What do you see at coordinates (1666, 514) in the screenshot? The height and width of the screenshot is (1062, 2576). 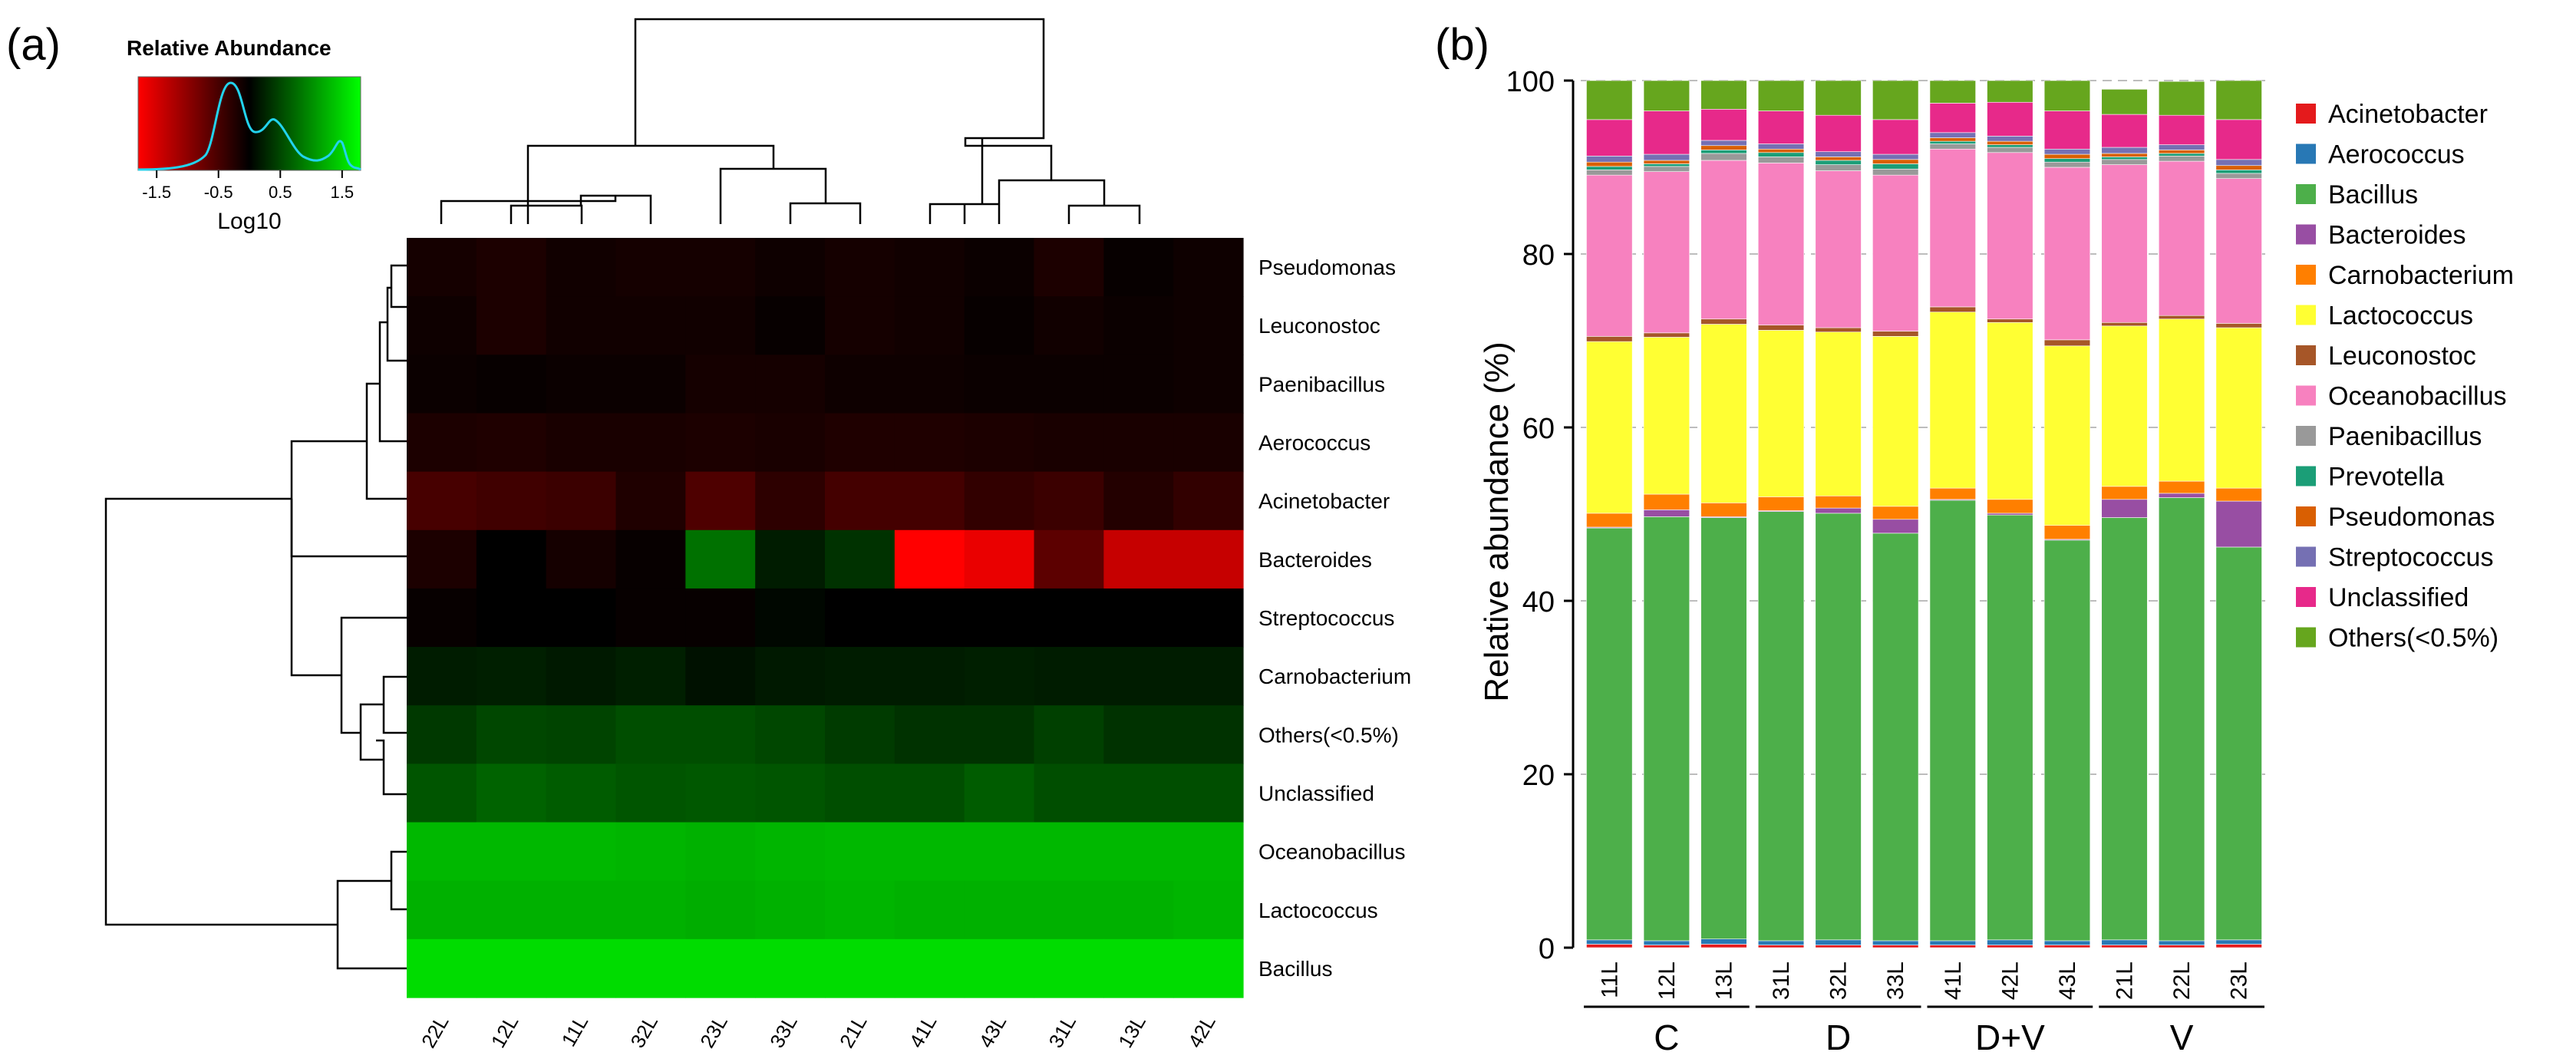 I see `bar-stack-12L` at bounding box center [1666, 514].